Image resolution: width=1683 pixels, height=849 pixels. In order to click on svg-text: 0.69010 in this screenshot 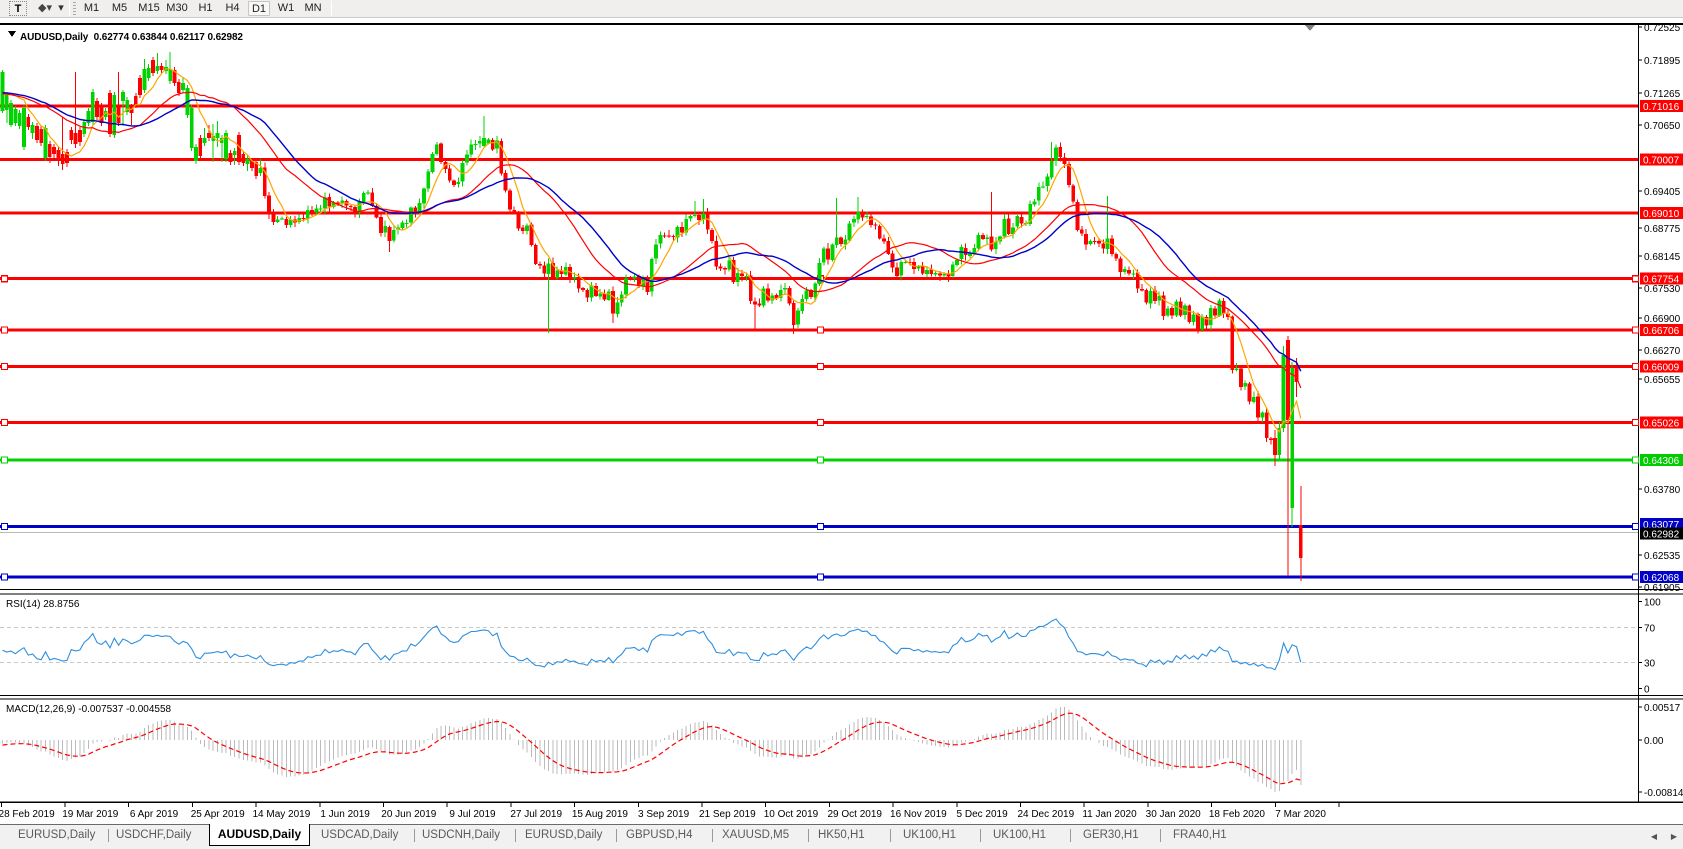, I will do `click(1661, 214)`.